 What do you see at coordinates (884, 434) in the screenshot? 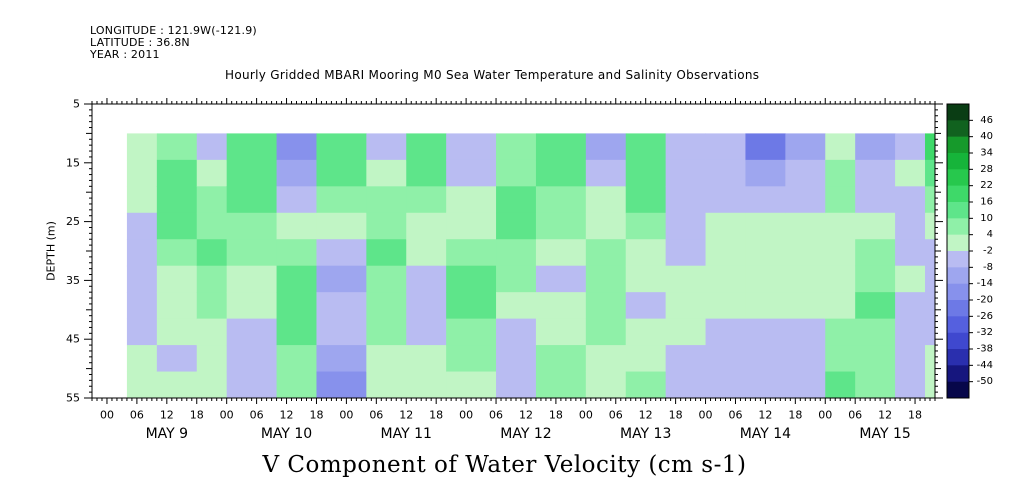
I see `x-day-label: MAY 15` at bounding box center [884, 434].